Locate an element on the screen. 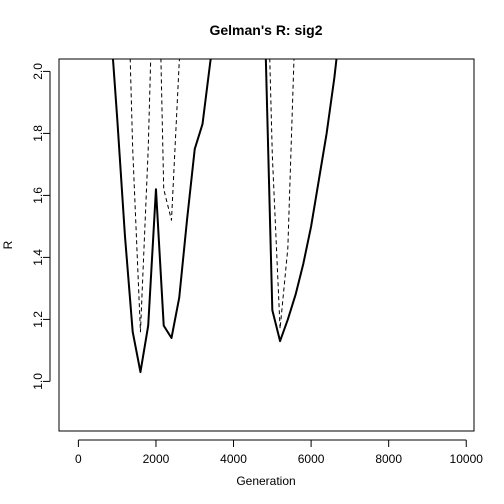  x-tick-label: 4000 is located at coordinates (233, 459).